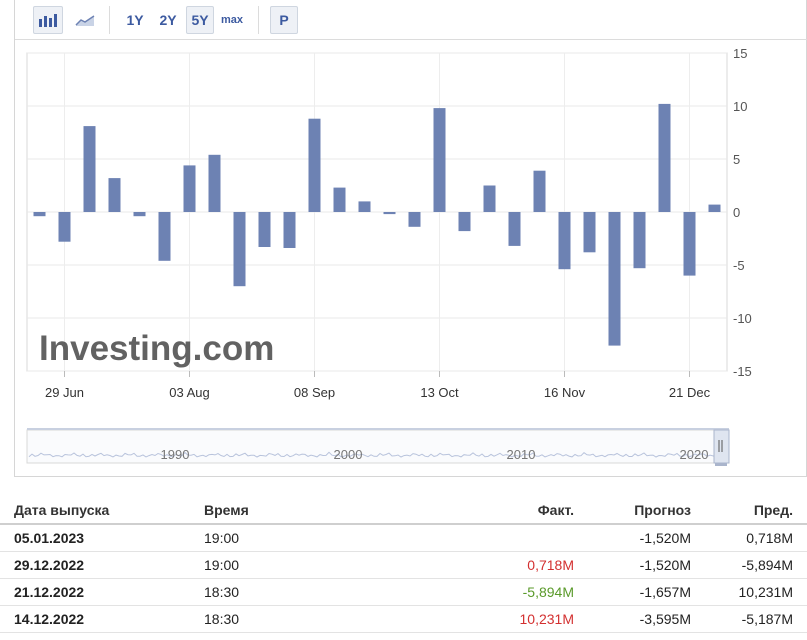  Describe the element at coordinates (646, 592) in the screenshot. I see `row-forecast: -1,657M` at that location.